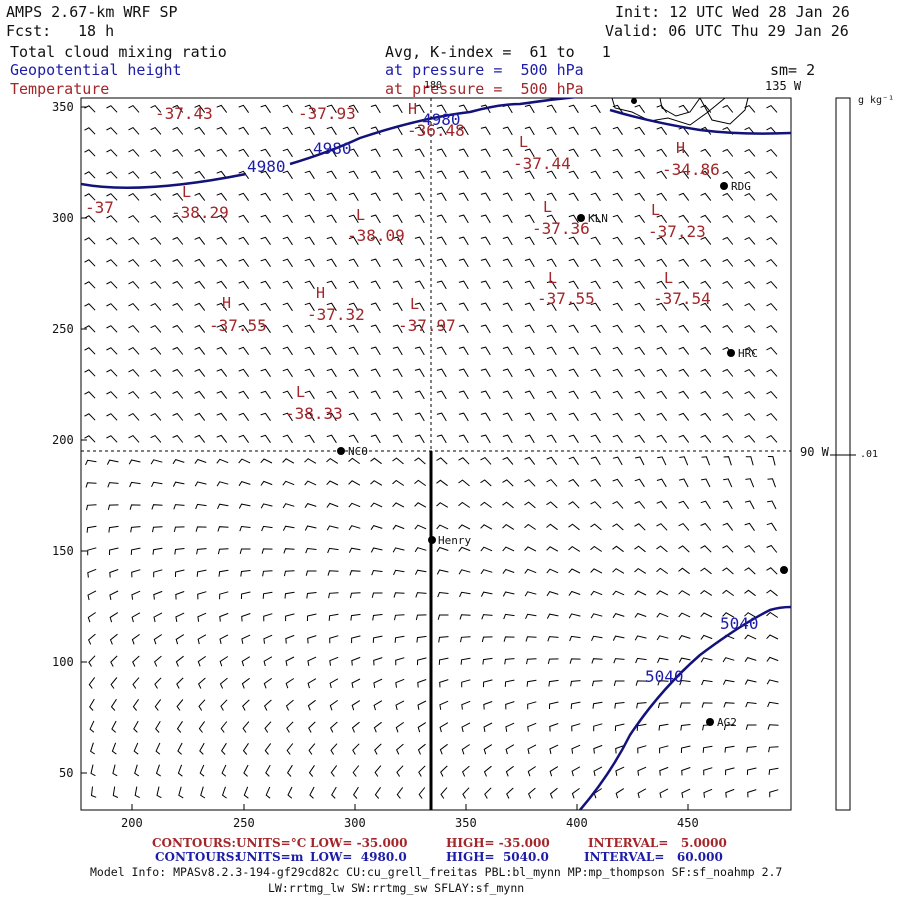 Image resolution: width=900 pixels, height=900 pixels. Describe the element at coordinates (355, 823) in the screenshot. I see `x-tick-300: 300` at that location.